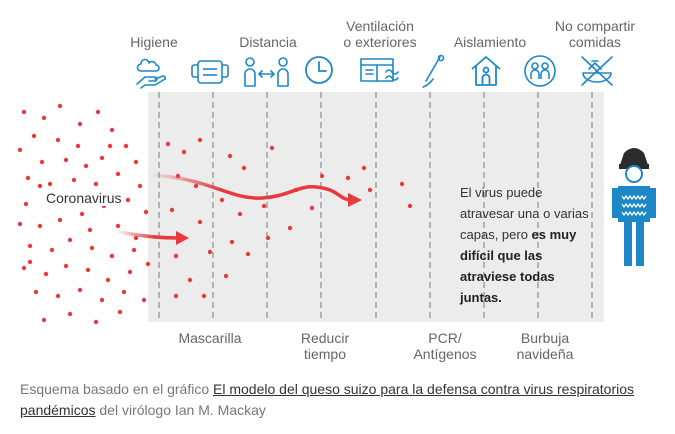 Image resolution: width=675 pixels, height=434 pixels. I want to click on two-people-distance-icon, so click(266, 72).